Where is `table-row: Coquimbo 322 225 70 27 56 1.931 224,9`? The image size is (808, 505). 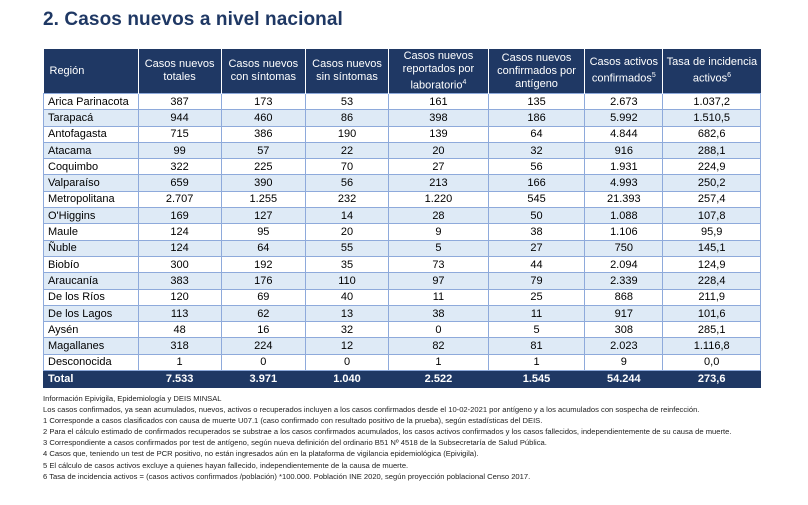
table-row: Coquimbo 322 225 70 27 56 1.931 224,9 is located at coordinates (402, 167).